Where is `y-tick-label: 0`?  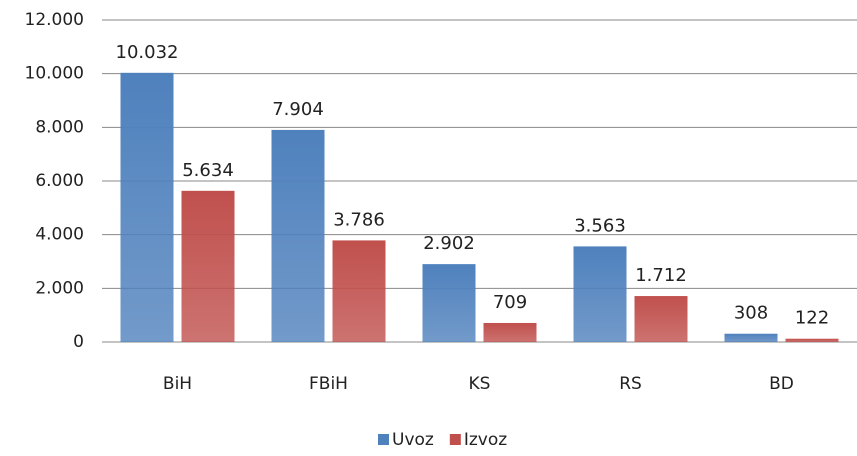 y-tick-label: 0 is located at coordinates (78, 342).